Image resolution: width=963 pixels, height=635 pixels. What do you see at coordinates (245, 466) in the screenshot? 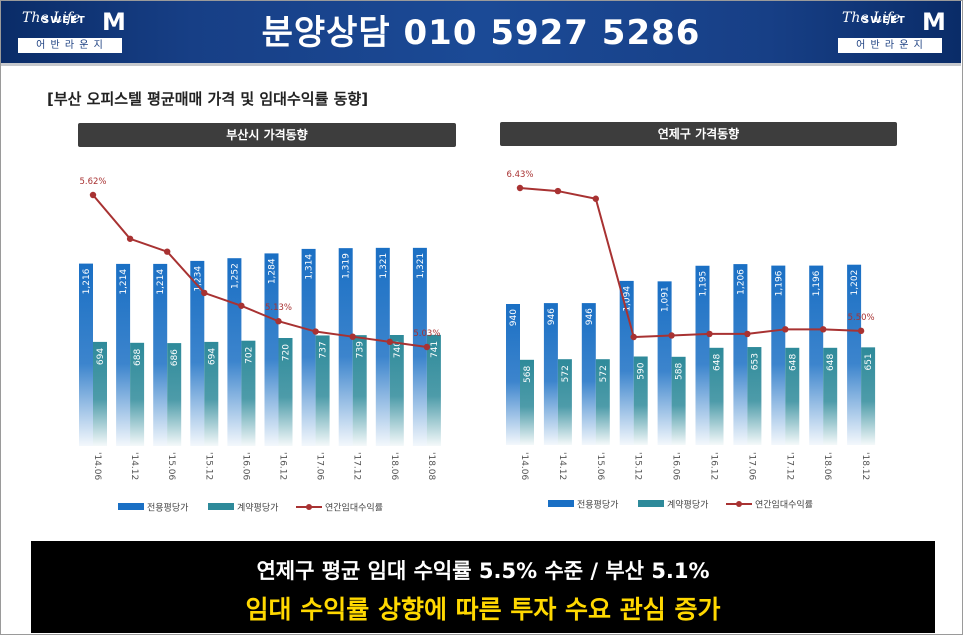
I see `tick-label-0-4: '16.06` at bounding box center [245, 466].